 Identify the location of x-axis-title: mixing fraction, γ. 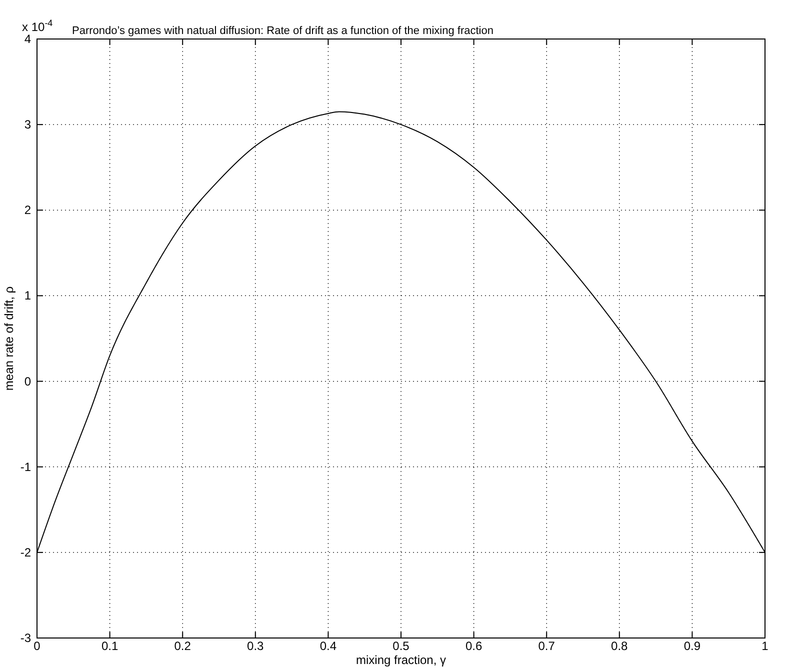
(401, 660).